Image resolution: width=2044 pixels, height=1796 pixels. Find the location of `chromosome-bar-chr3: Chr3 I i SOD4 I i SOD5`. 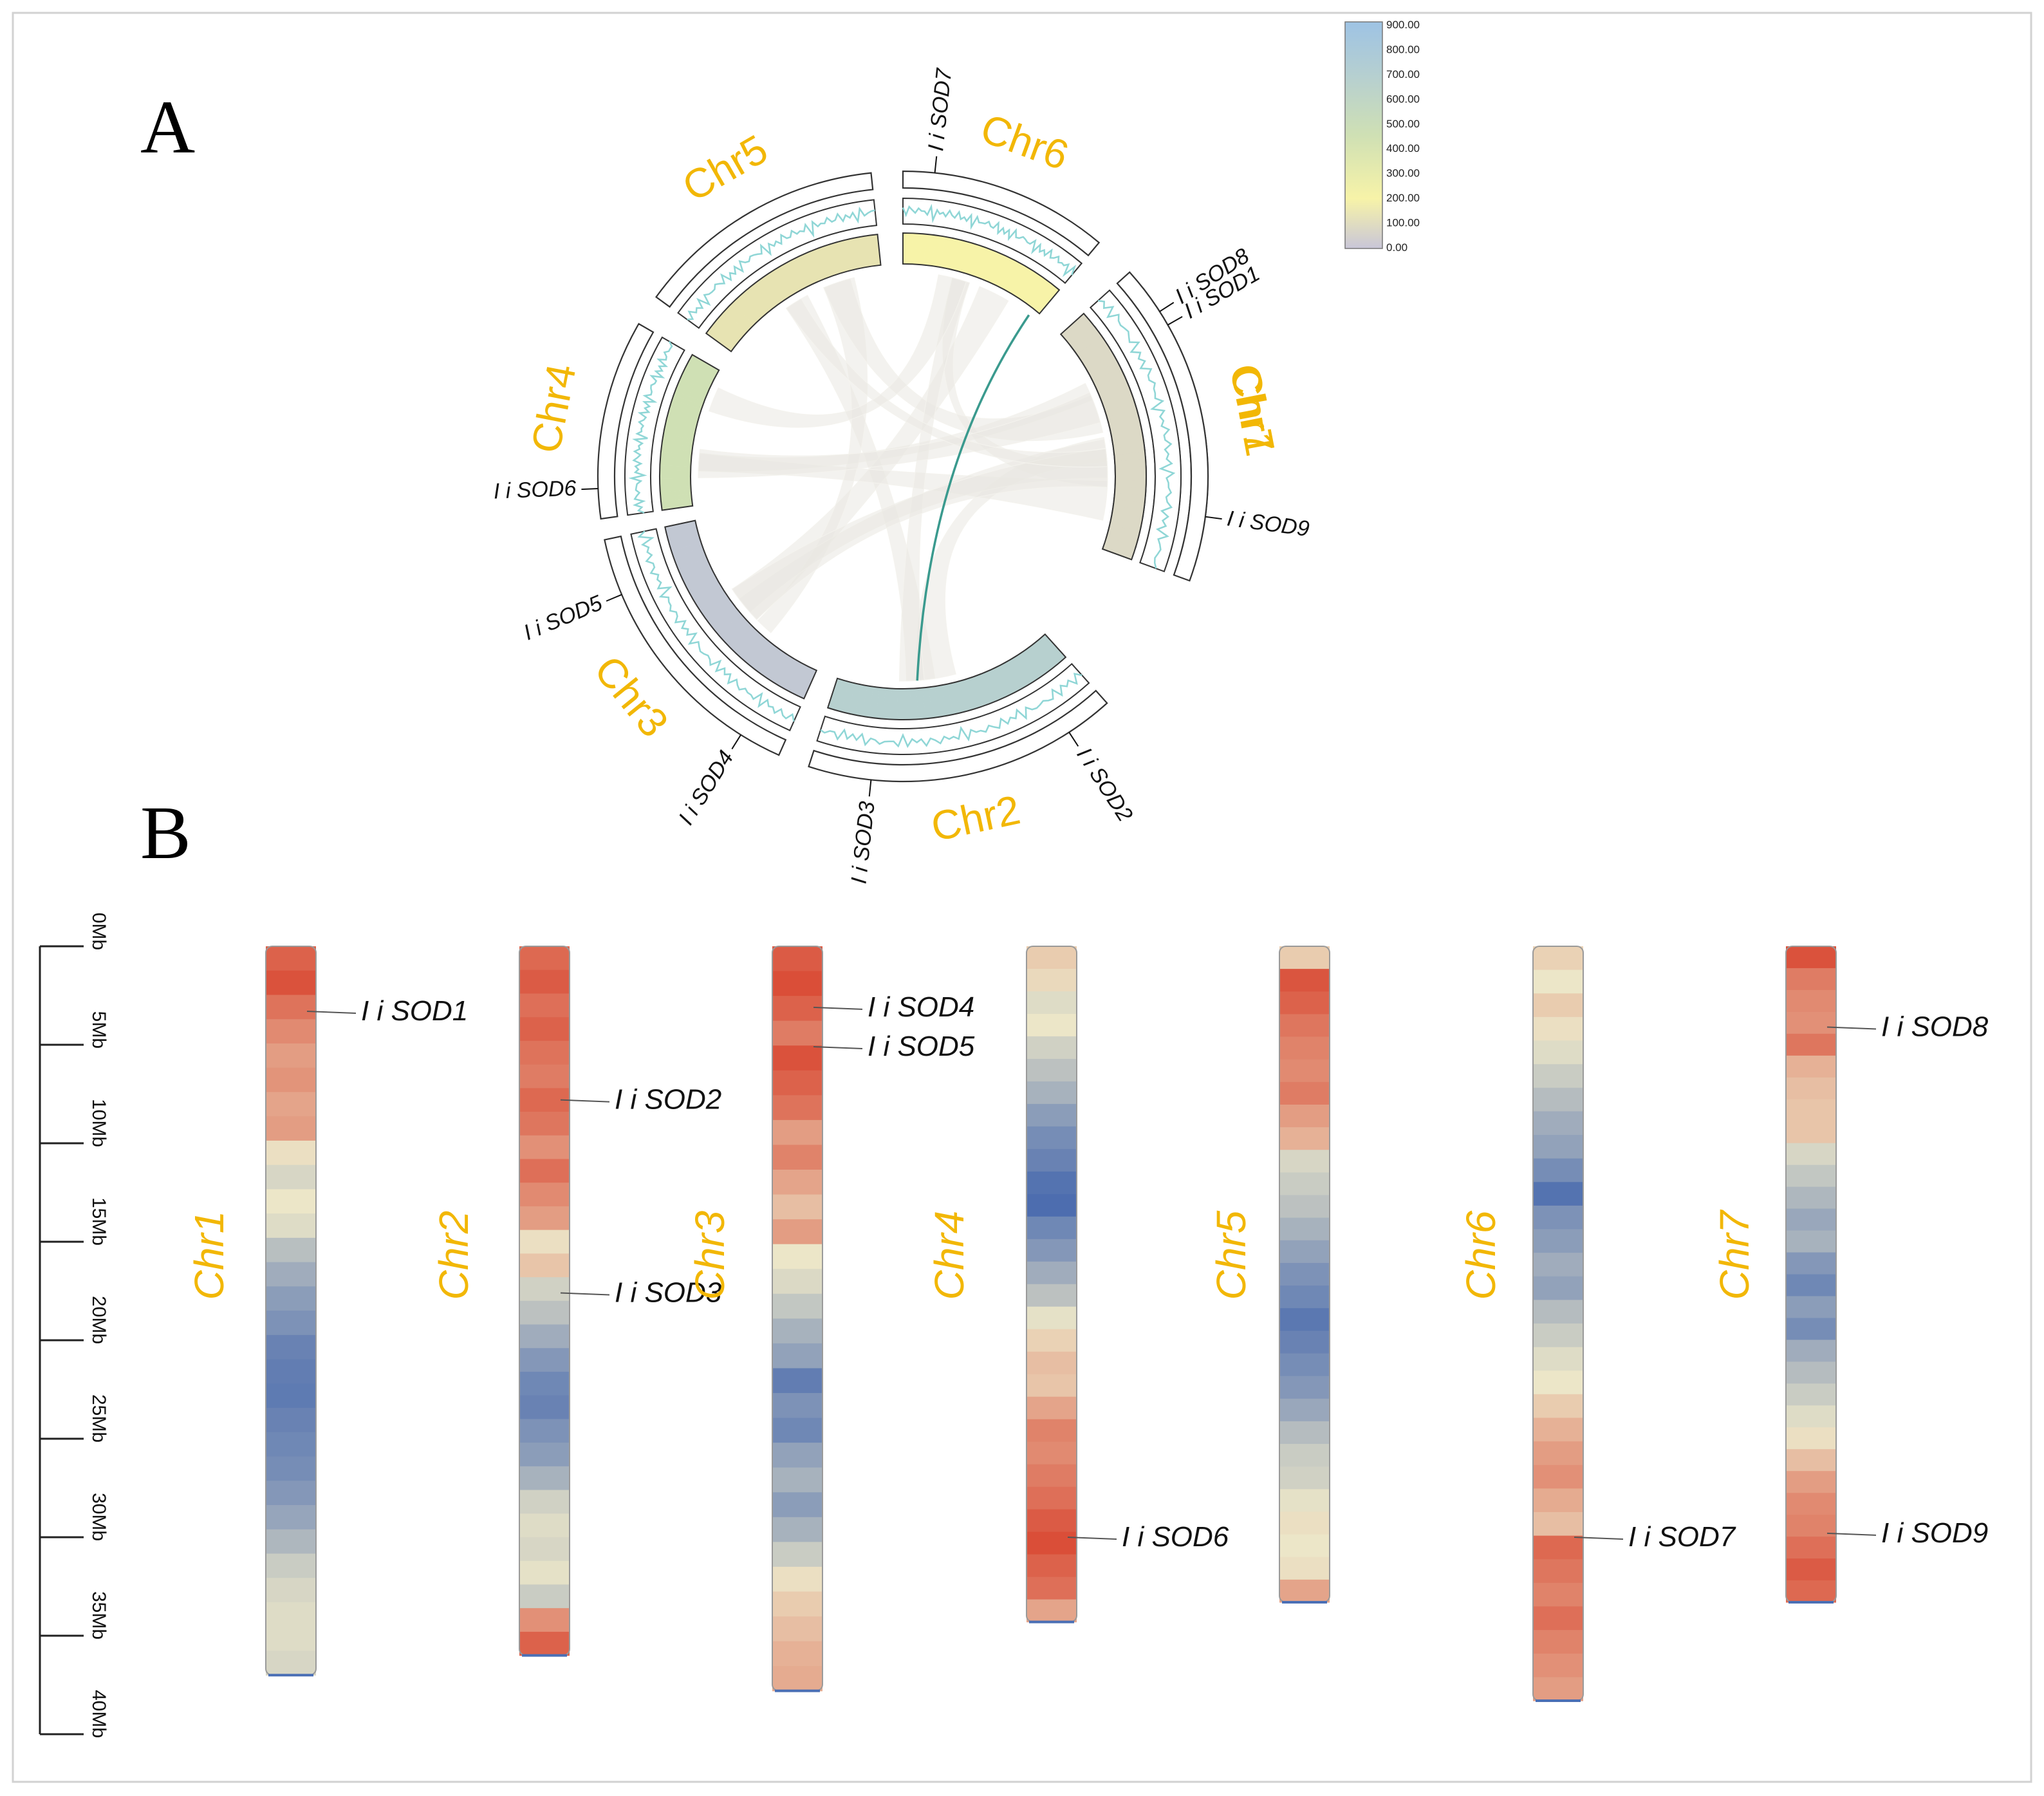

chromosome-bar-chr3: Chr3 I i SOD4 I i SOD5 is located at coordinates (831, 1319).